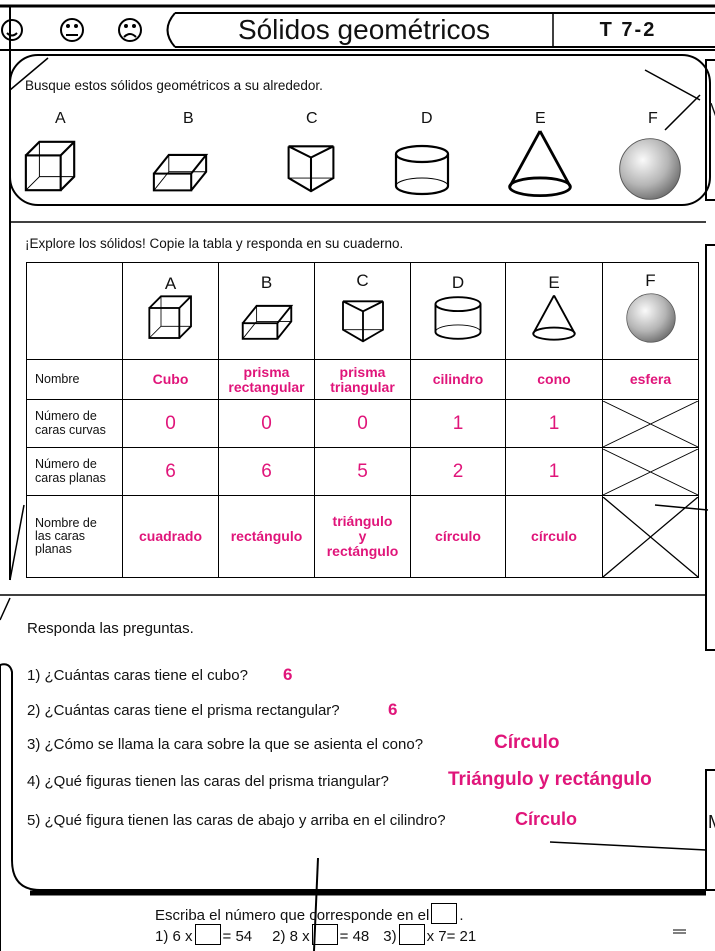  What do you see at coordinates (540, 163) in the screenshot?
I see `cone-drawing` at bounding box center [540, 163].